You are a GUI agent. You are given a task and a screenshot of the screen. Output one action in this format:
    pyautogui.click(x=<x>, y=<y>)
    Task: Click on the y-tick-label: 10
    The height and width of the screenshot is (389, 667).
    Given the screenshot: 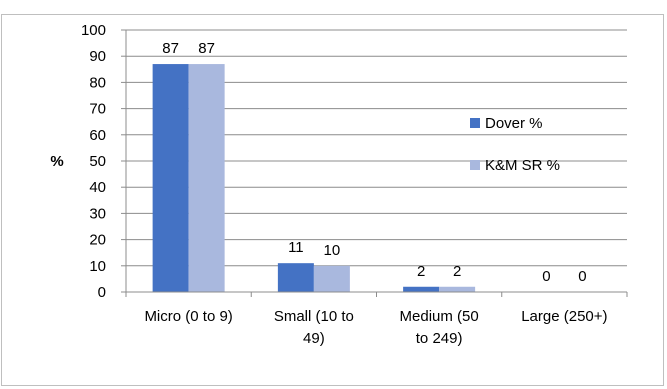 What is the action you would take?
    pyautogui.click(x=97, y=266)
    